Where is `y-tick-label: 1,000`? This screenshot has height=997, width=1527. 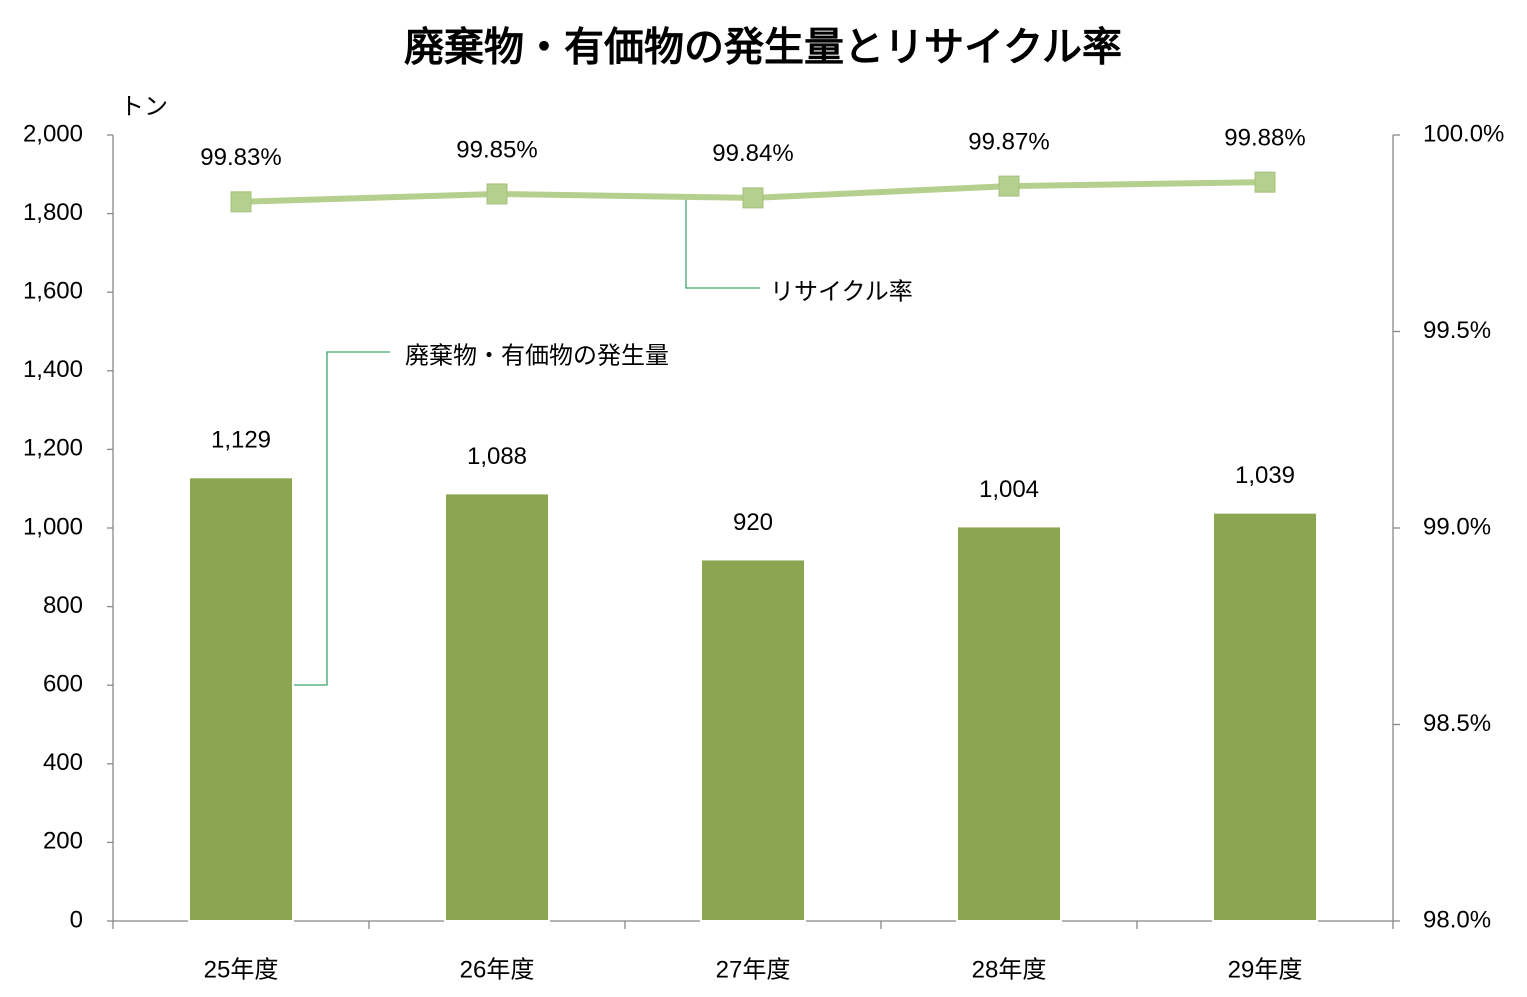
y-tick-label: 1,000 is located at coordinates (53, 526).